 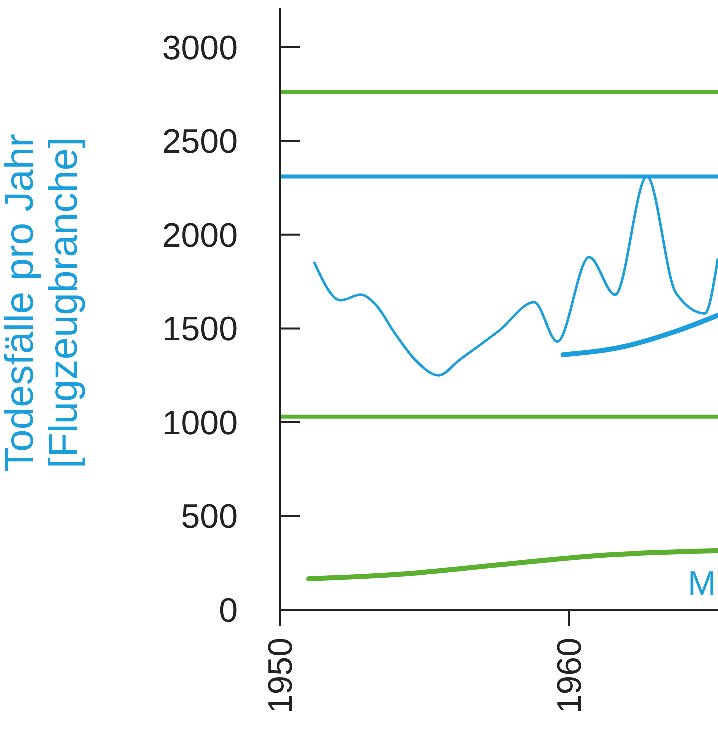 I want to click on y-tick-label: 2000, so click(x=200, y=235).